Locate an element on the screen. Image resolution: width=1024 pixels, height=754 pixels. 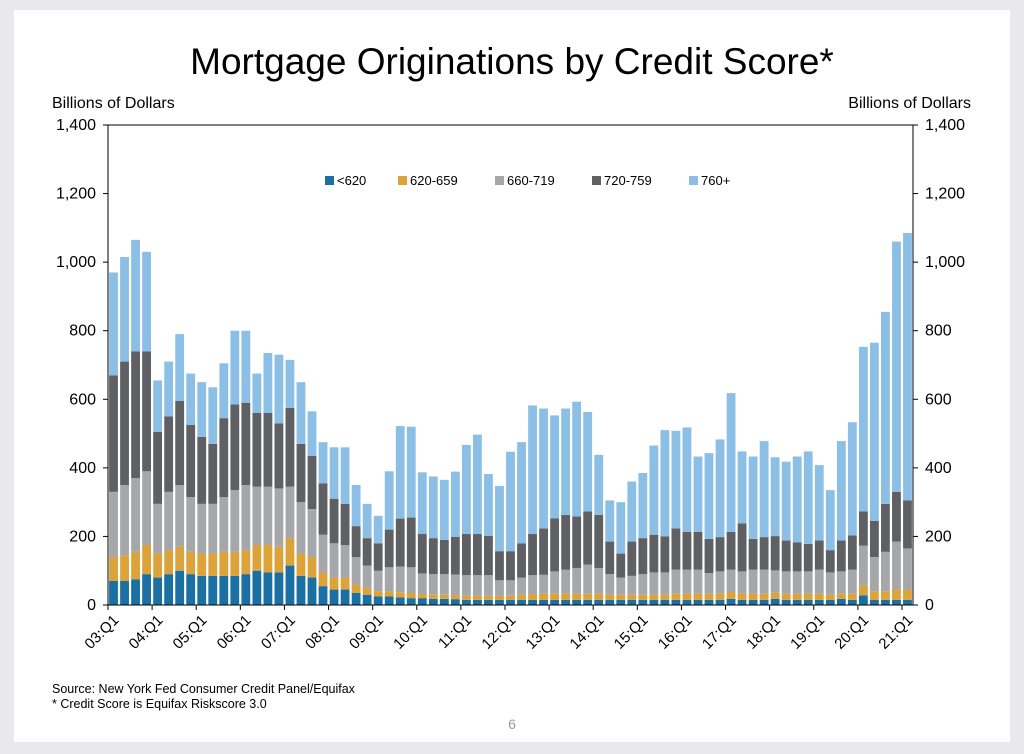
x-tick-label: 13:Q1 is located at coordinates (543, 632).